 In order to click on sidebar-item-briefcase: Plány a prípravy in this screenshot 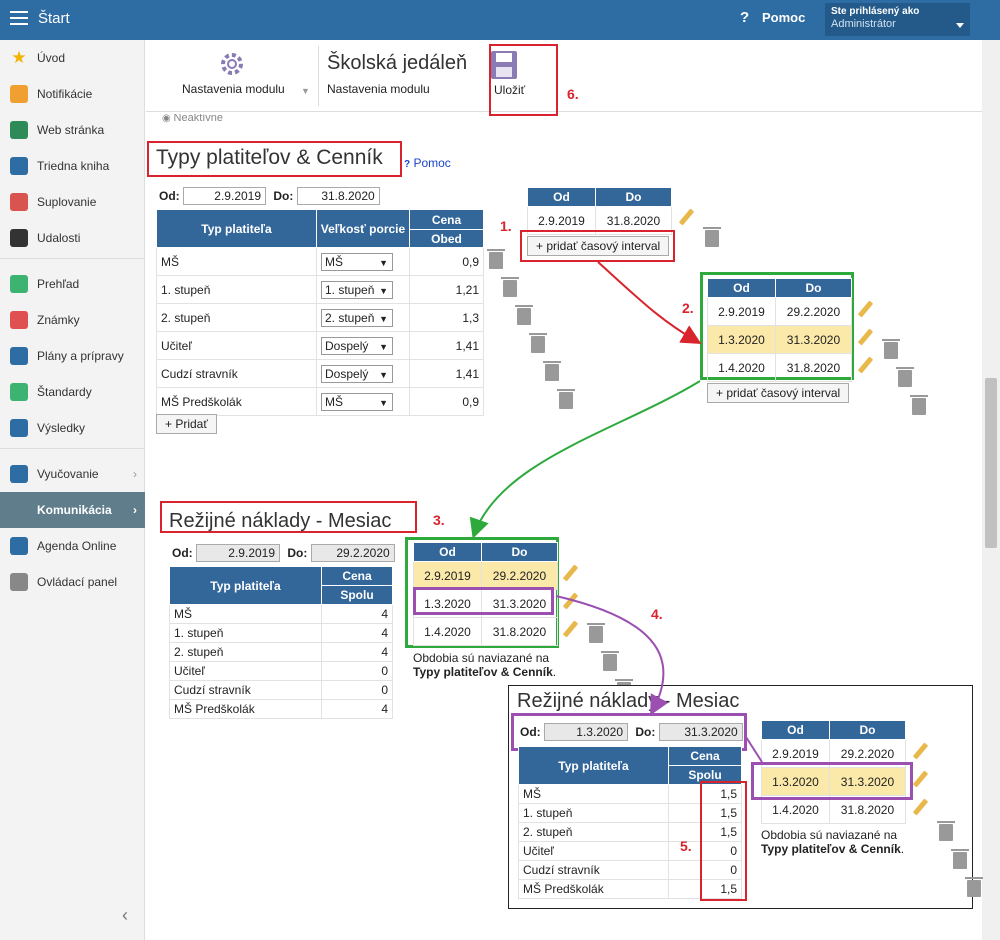, I will do `click(72, 356)`.